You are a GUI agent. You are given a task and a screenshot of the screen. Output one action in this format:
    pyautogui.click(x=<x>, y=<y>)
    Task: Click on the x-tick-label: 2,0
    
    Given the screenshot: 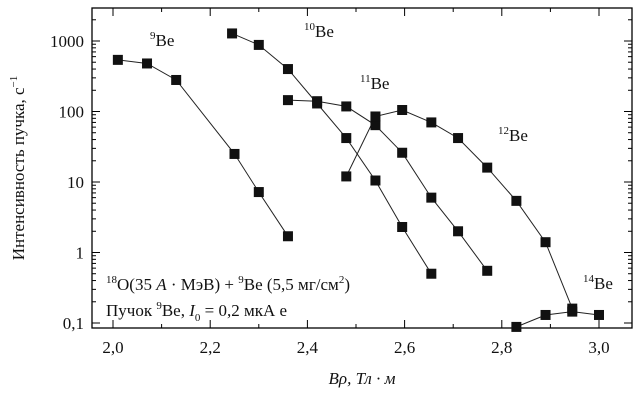 What is the action you would take?
    pyautogui.click(x=112, y=347)
    